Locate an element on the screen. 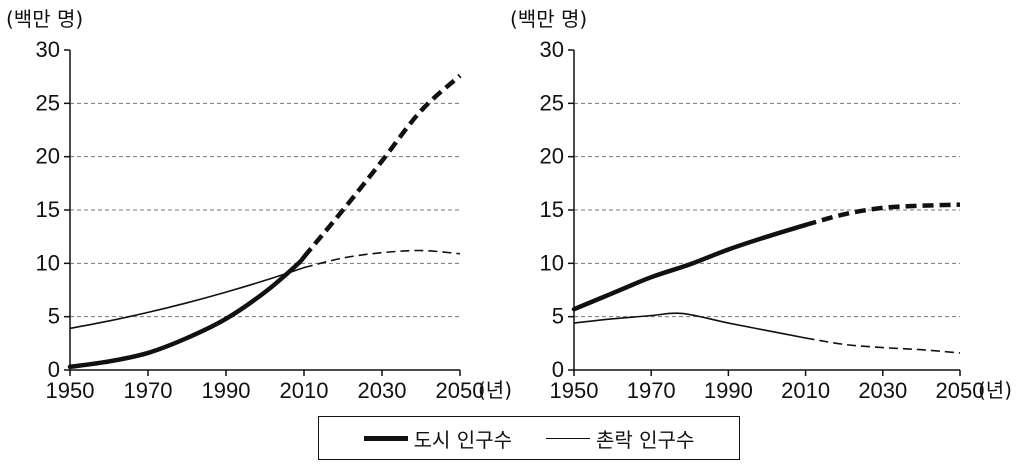 The image size is (1036, 468). legend-swatch-urban is located at coordinates (385, 438).